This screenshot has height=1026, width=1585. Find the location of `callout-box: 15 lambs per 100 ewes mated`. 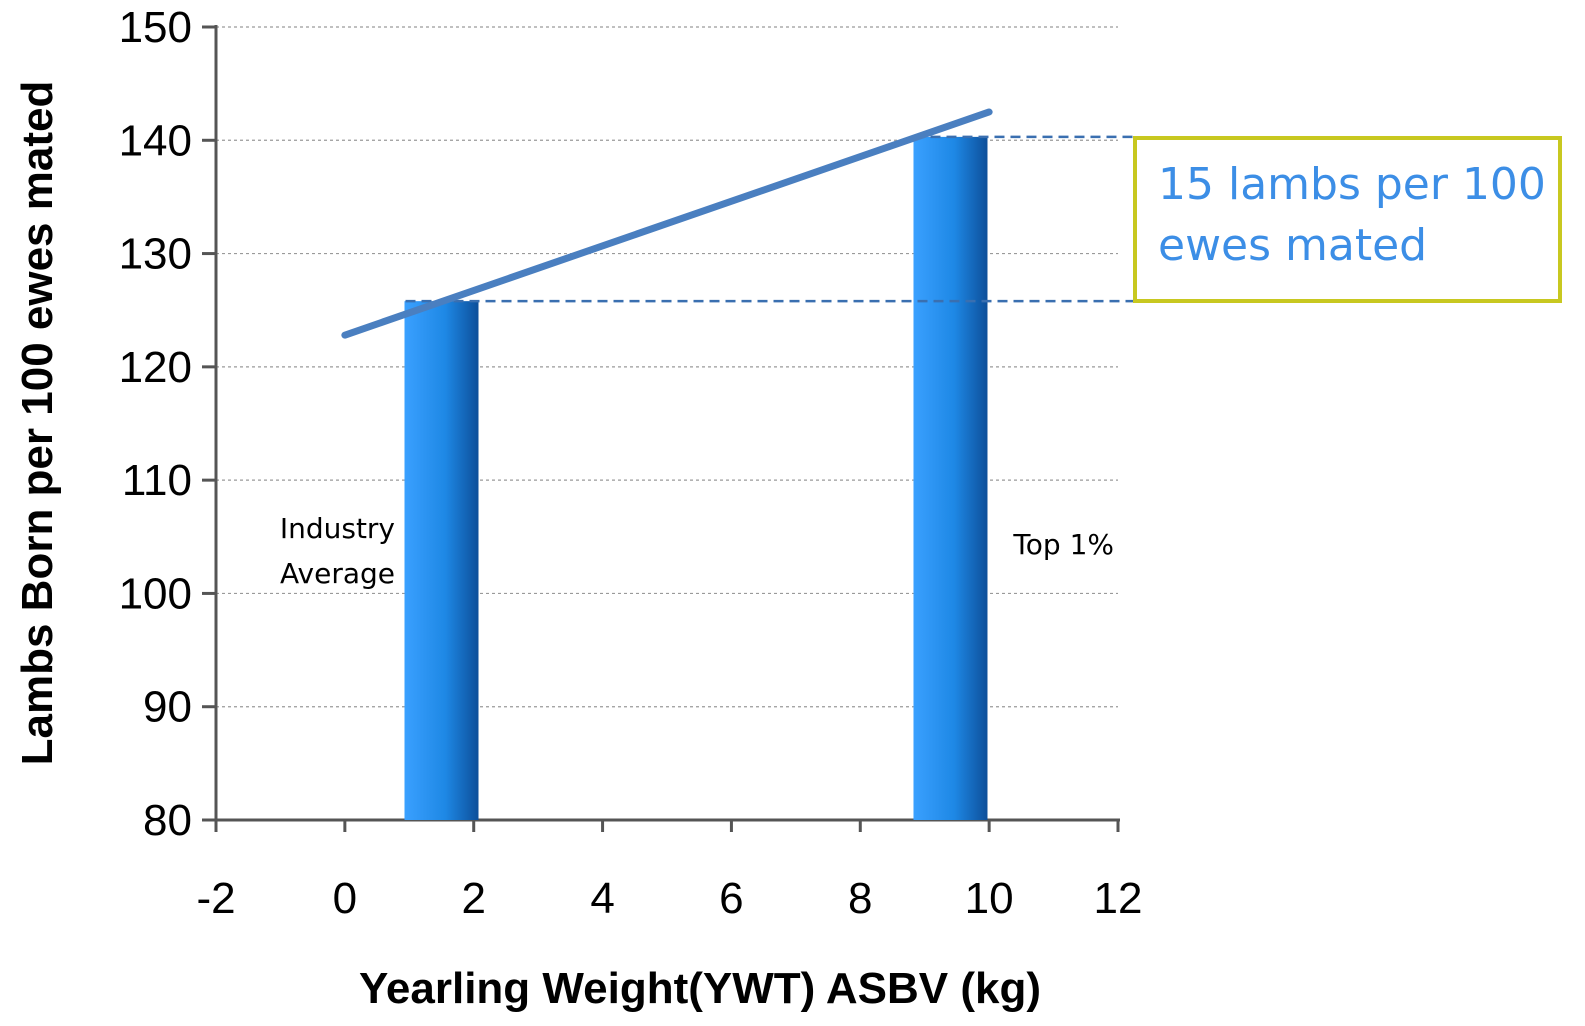

callout-box: 15 lambs per 100 ewes mated is located at coordinates (1347, 219).